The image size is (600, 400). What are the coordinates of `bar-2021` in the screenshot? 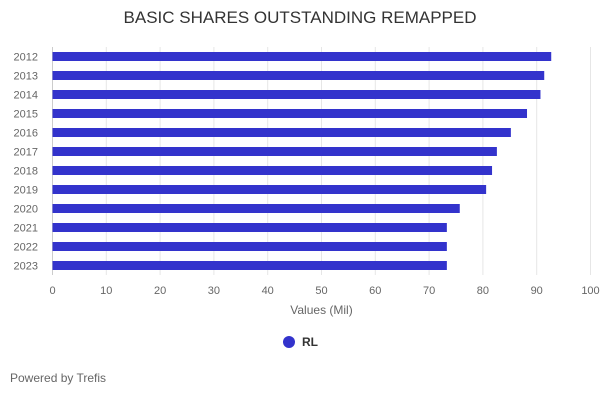 It's located at (249, 227).